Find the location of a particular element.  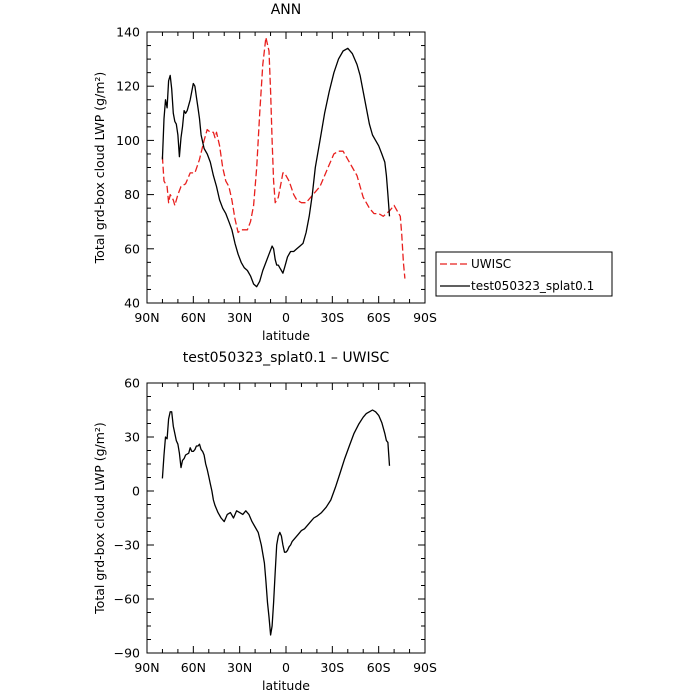

bottom-y-axis-label: Total grd-box cloud LWP (g/m²) is located at coordinates (99, 518).